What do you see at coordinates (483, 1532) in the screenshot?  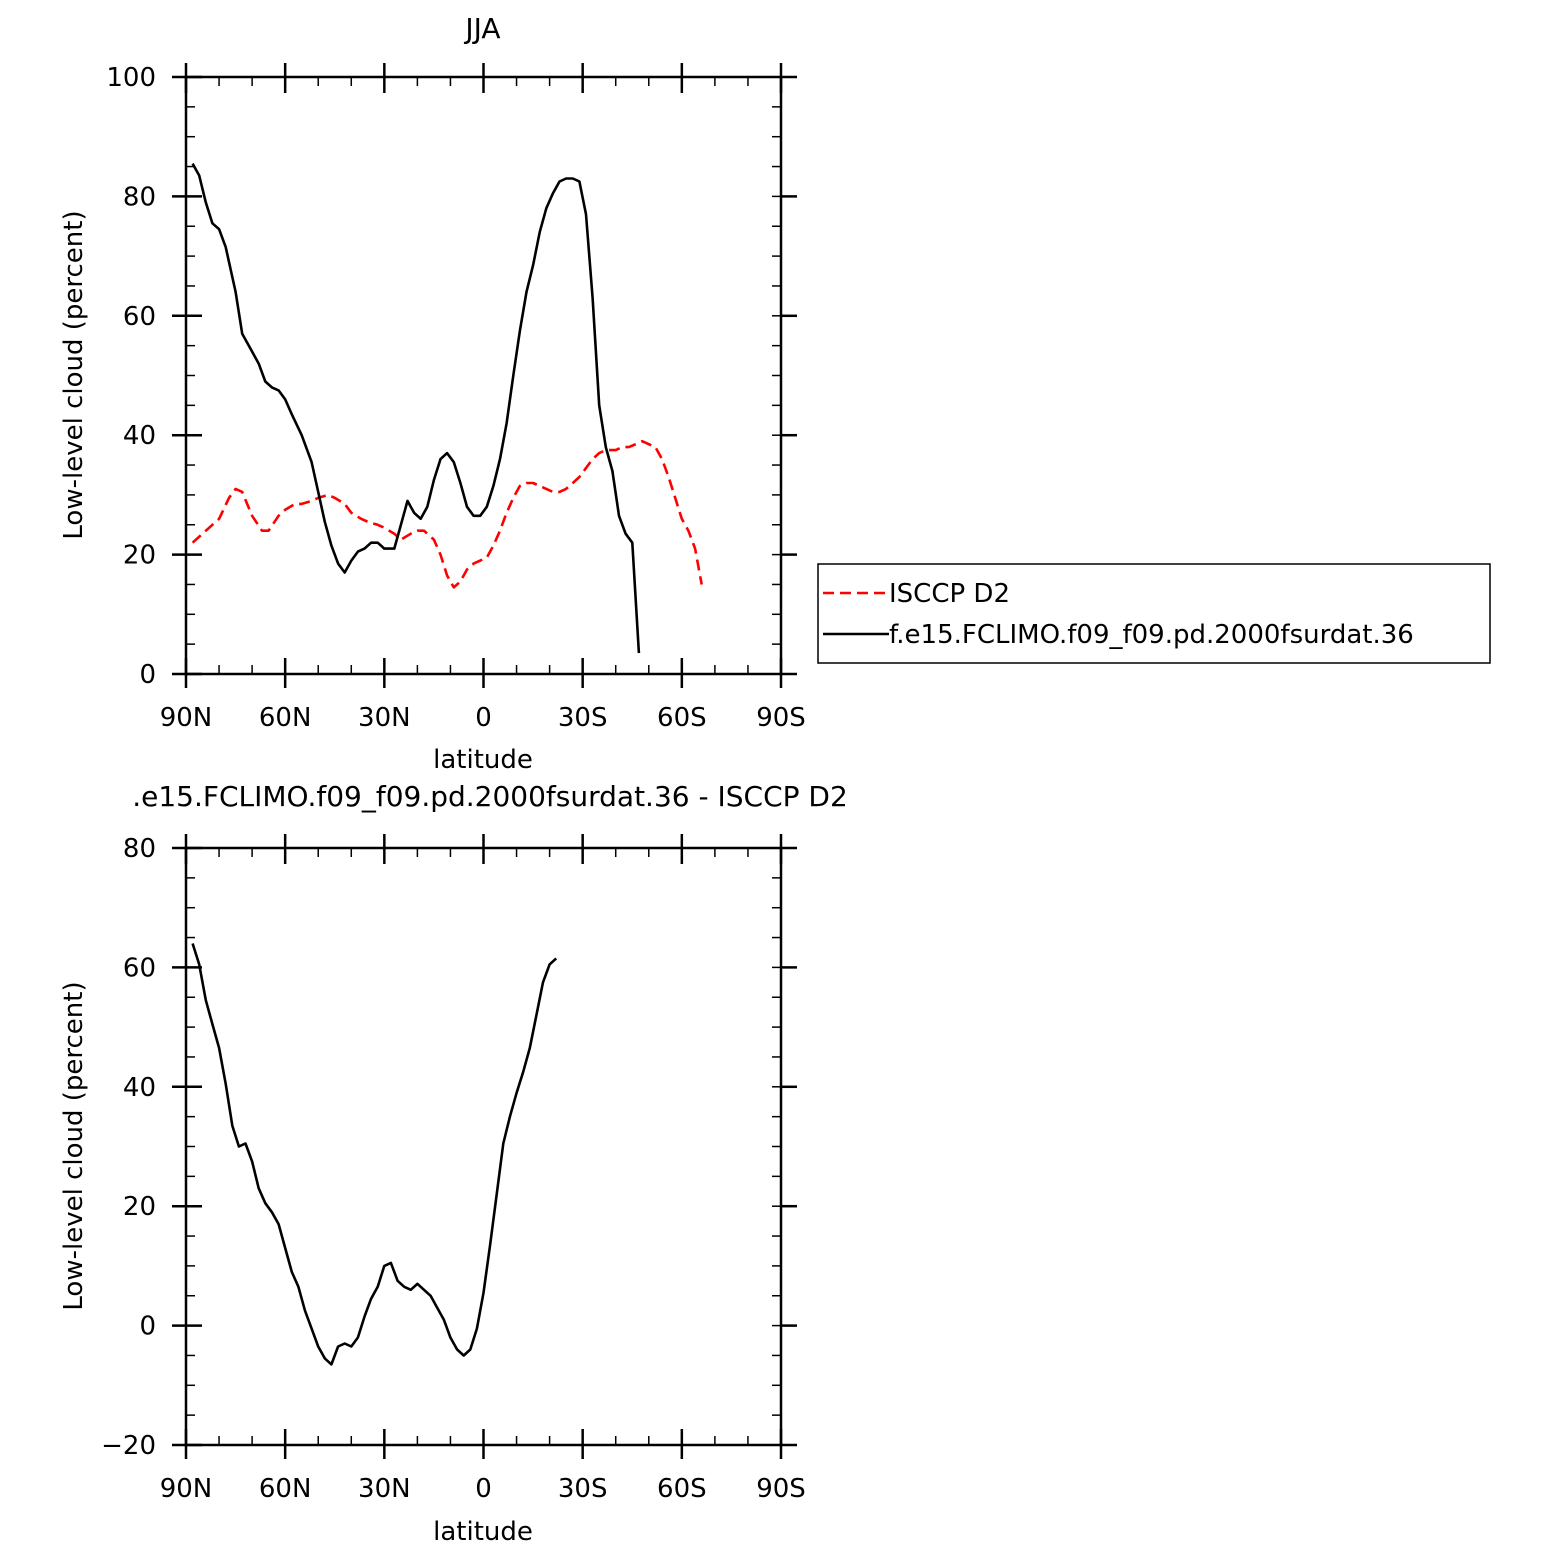 I see `bottom-x-axis-label: latitude` at bounding box center [483, 1532].